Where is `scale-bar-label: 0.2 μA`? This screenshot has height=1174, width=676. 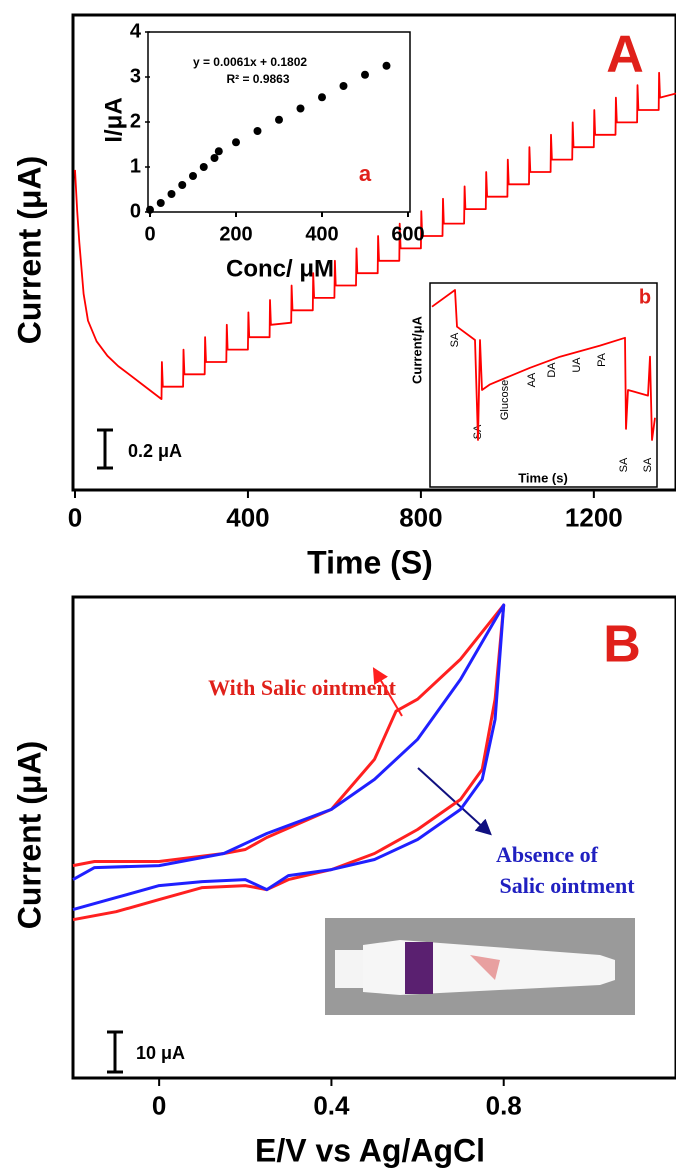
scale-bar-label: 0.2 μA is located at coordinates (155, 451).